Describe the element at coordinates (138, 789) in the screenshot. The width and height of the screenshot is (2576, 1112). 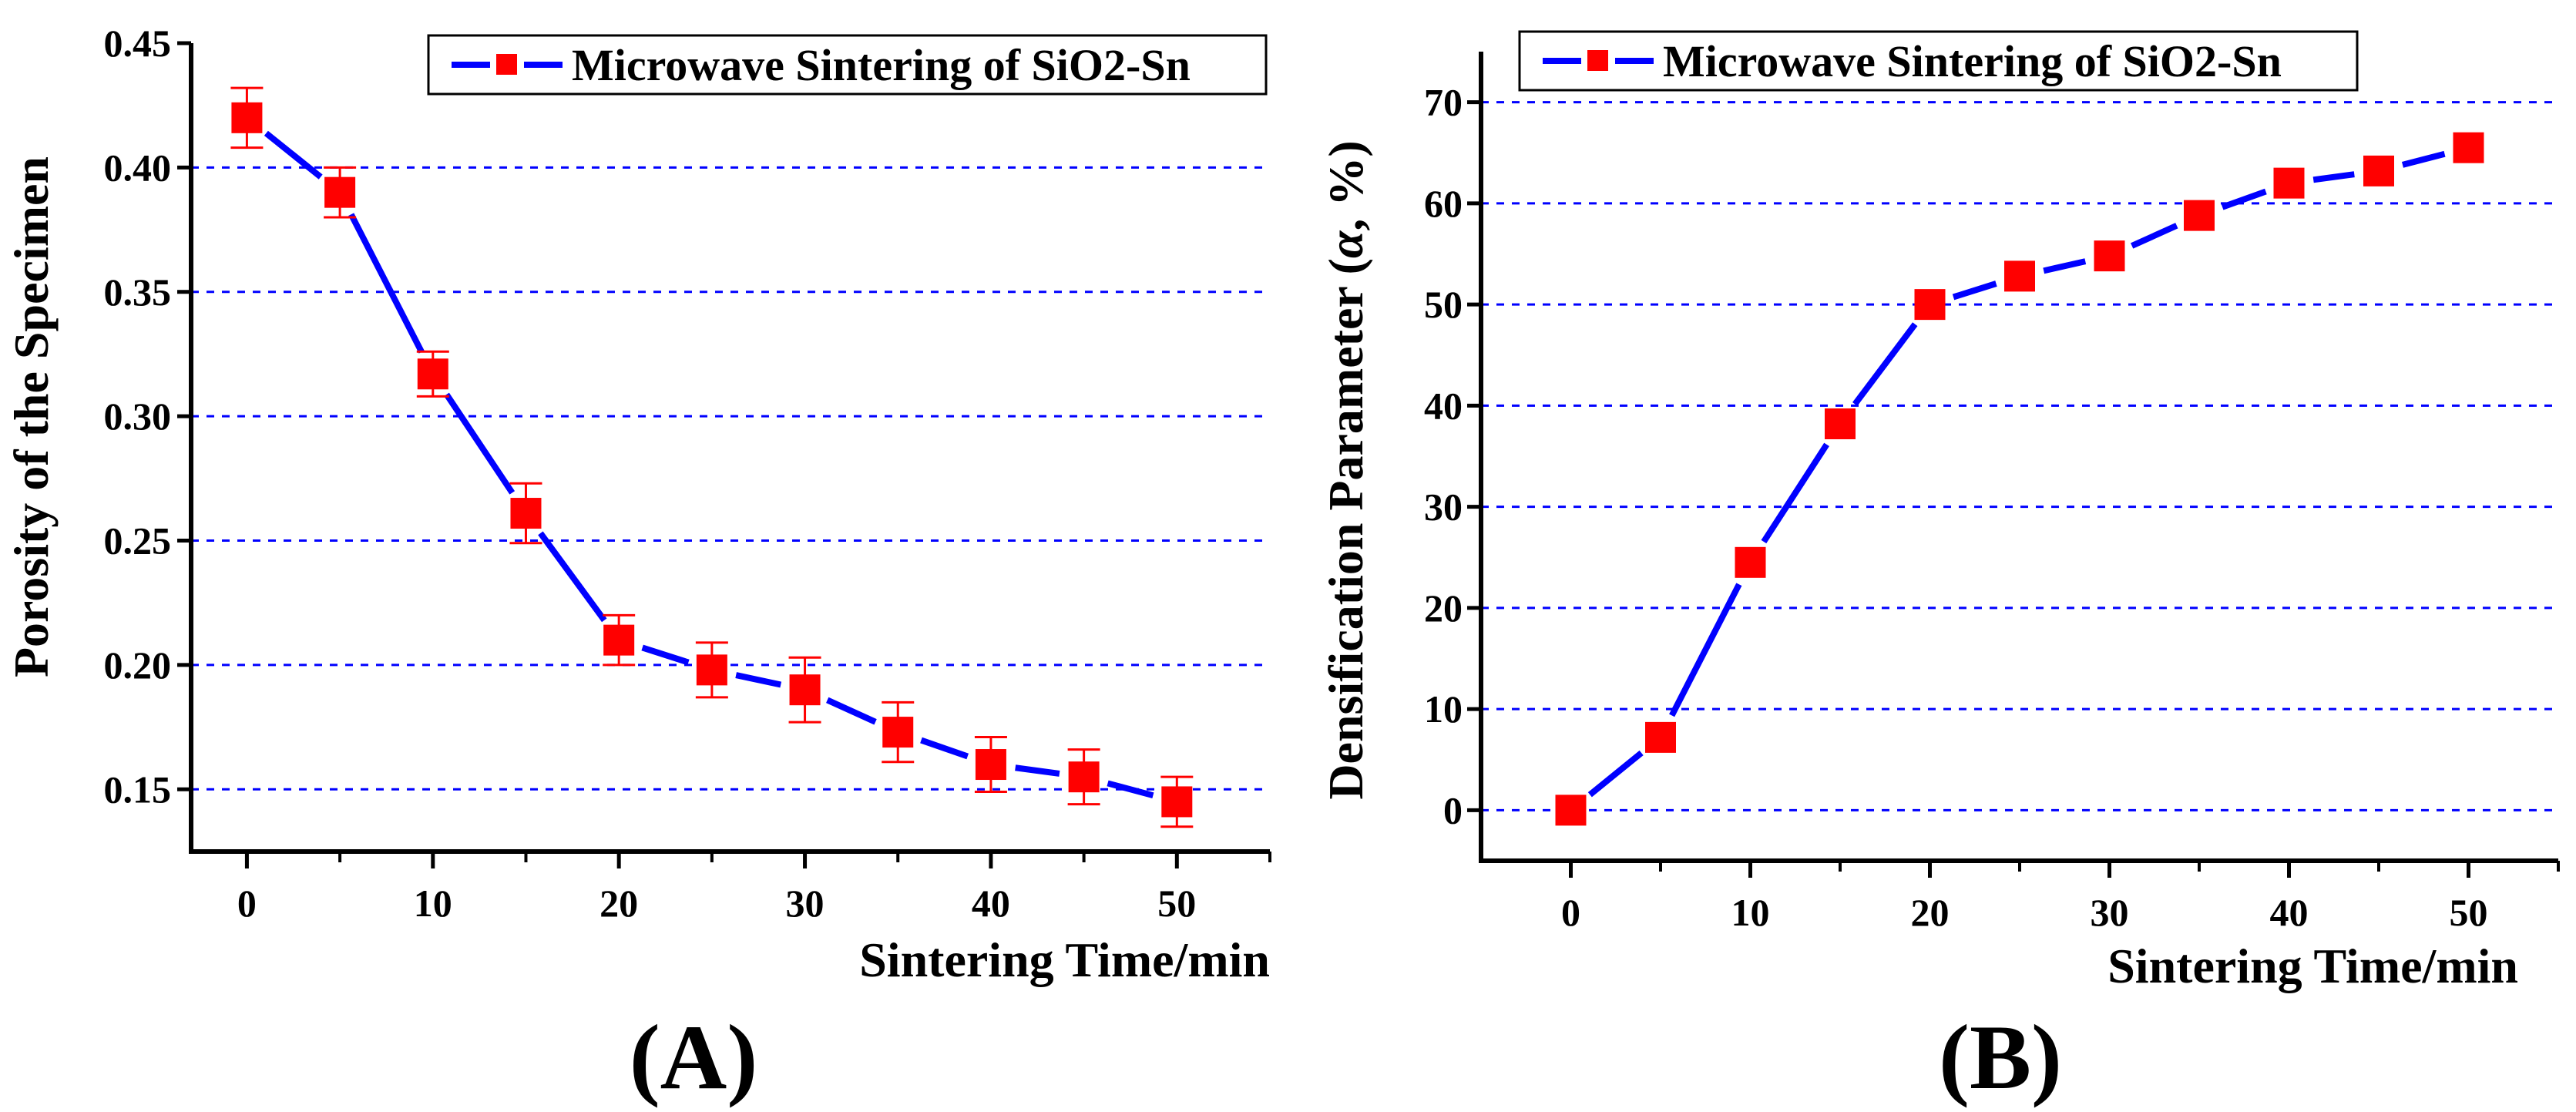
I see `y-tick-label: 0.15` at that location.